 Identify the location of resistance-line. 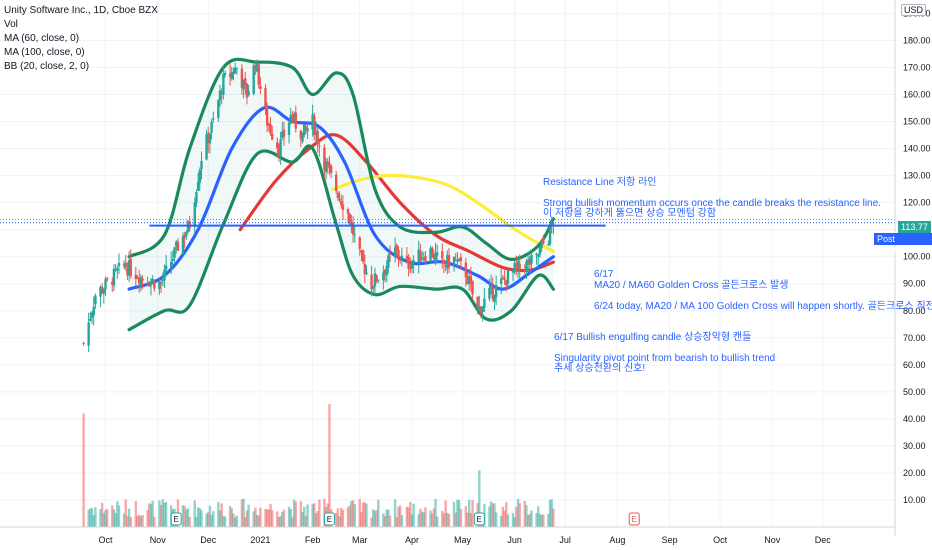
(447, 222).